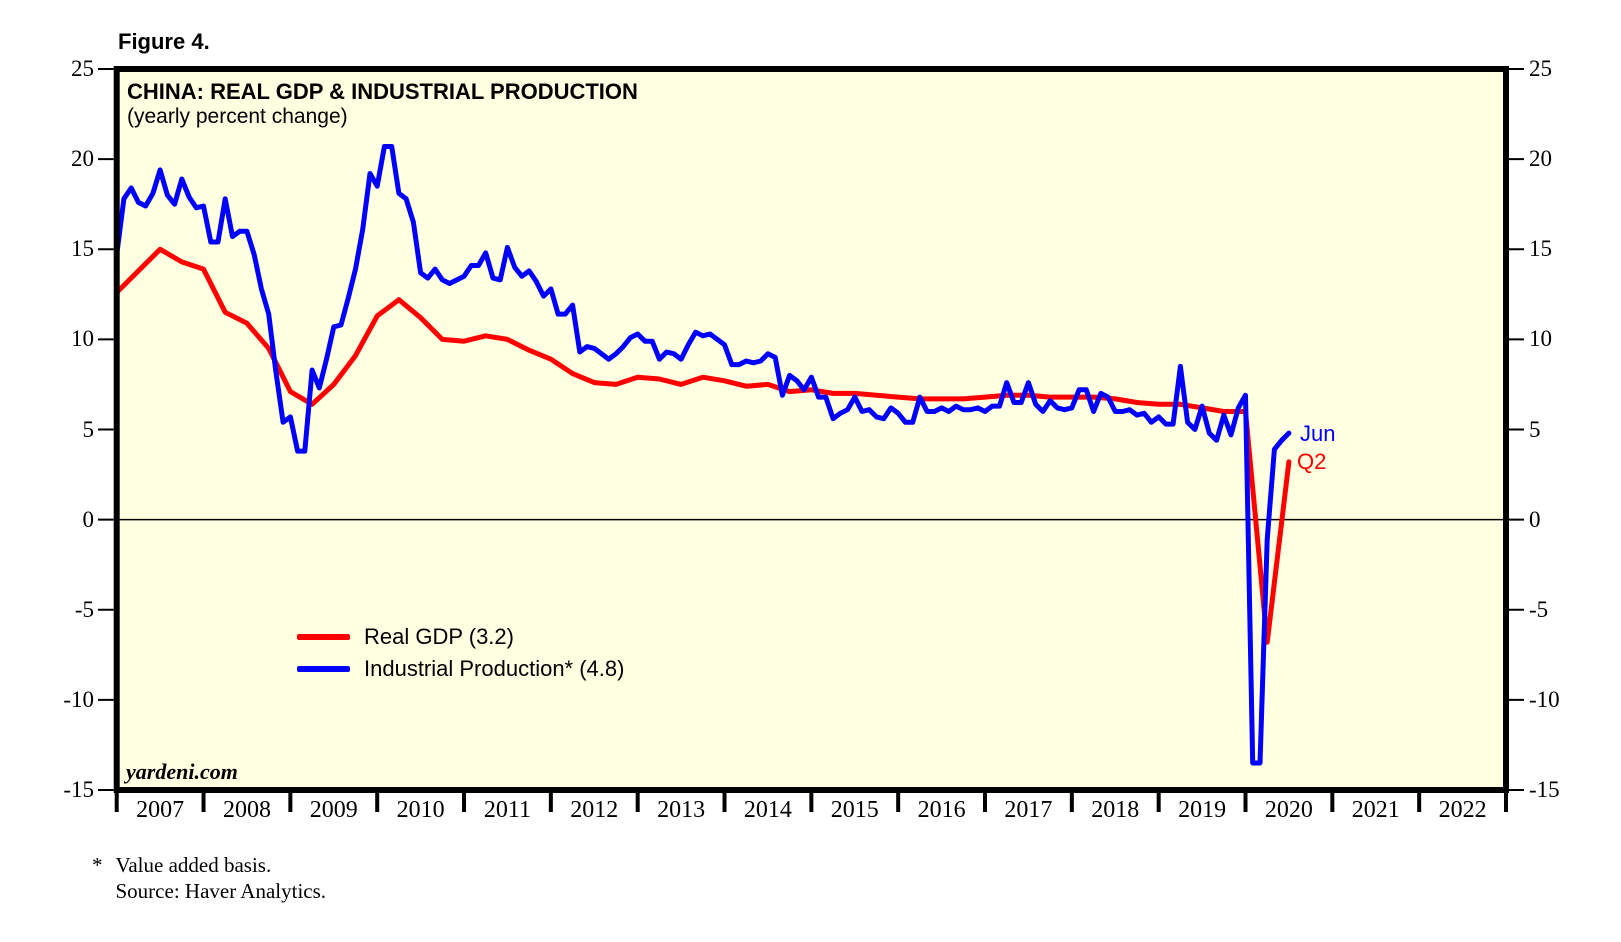  Describe the element at coordinates (97, 865) in the screenshot. I see `footnote-marker: *` at that location.